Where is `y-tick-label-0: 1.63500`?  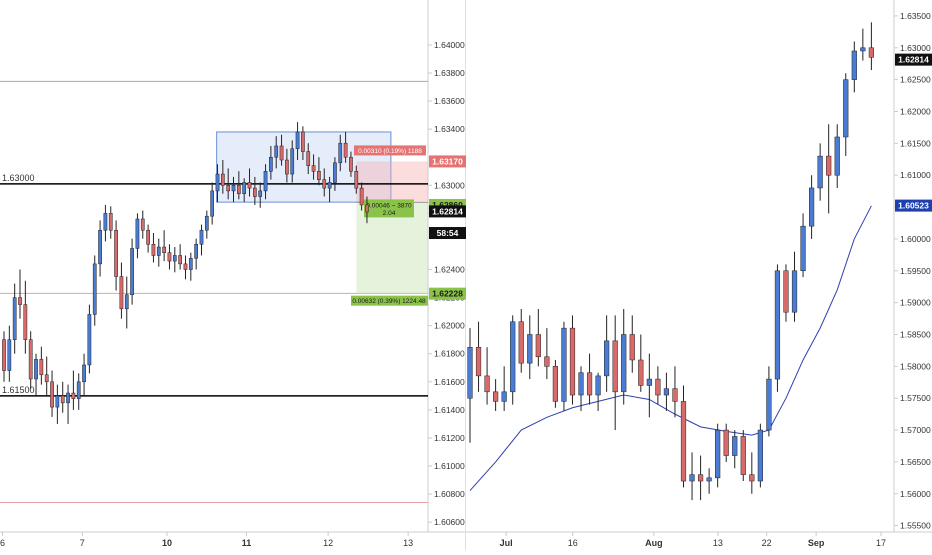 y-tick-label-0: 1.63500 is located at coordinates (915, 16).